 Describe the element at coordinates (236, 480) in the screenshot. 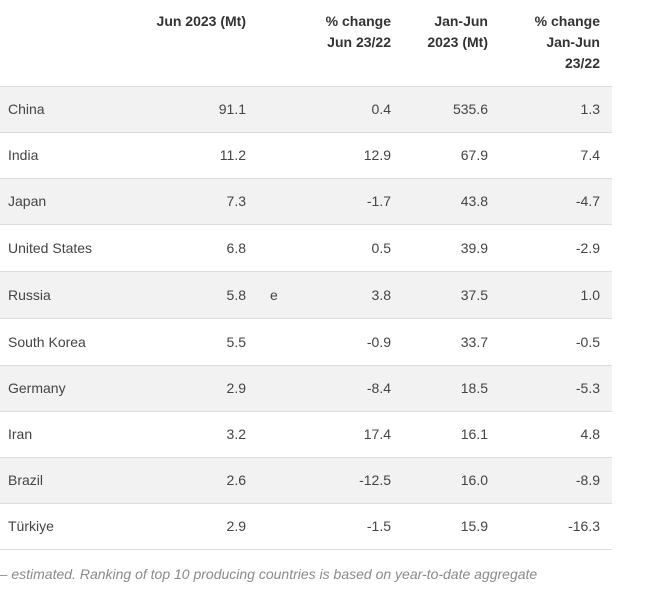

I see `jun-2023-cell: 2.6` at that location.